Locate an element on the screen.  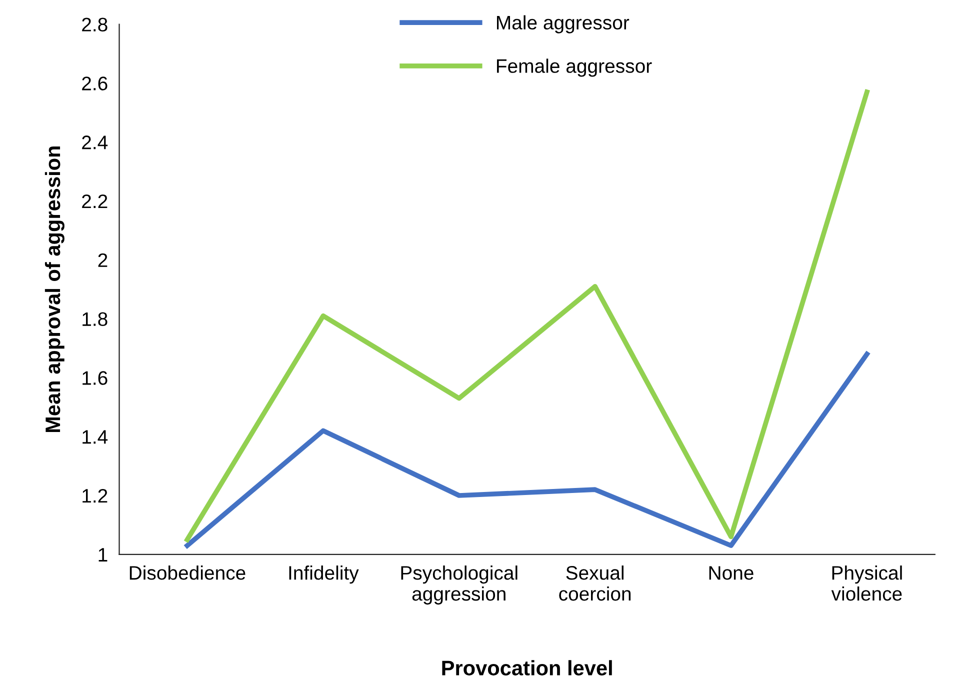
y-tick-label: 2.8 is located at coordinates (95, 25).